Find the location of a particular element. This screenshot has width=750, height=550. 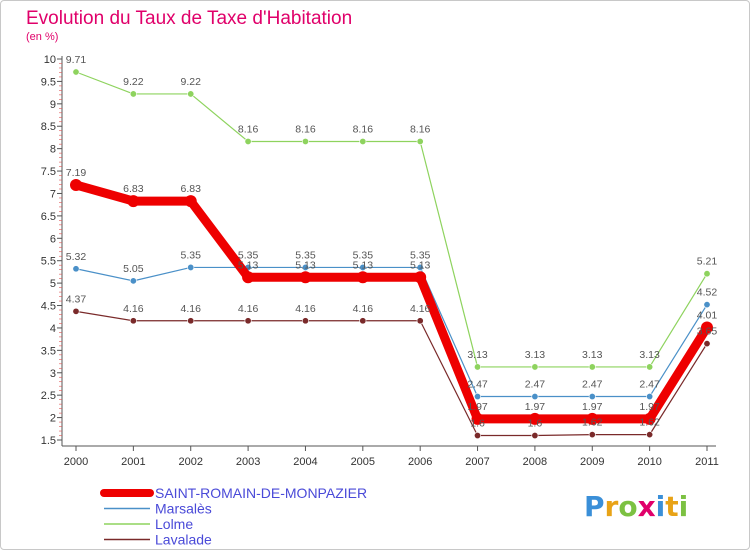

y-tick-label: 8.5 is located at coordinates (48, 127).